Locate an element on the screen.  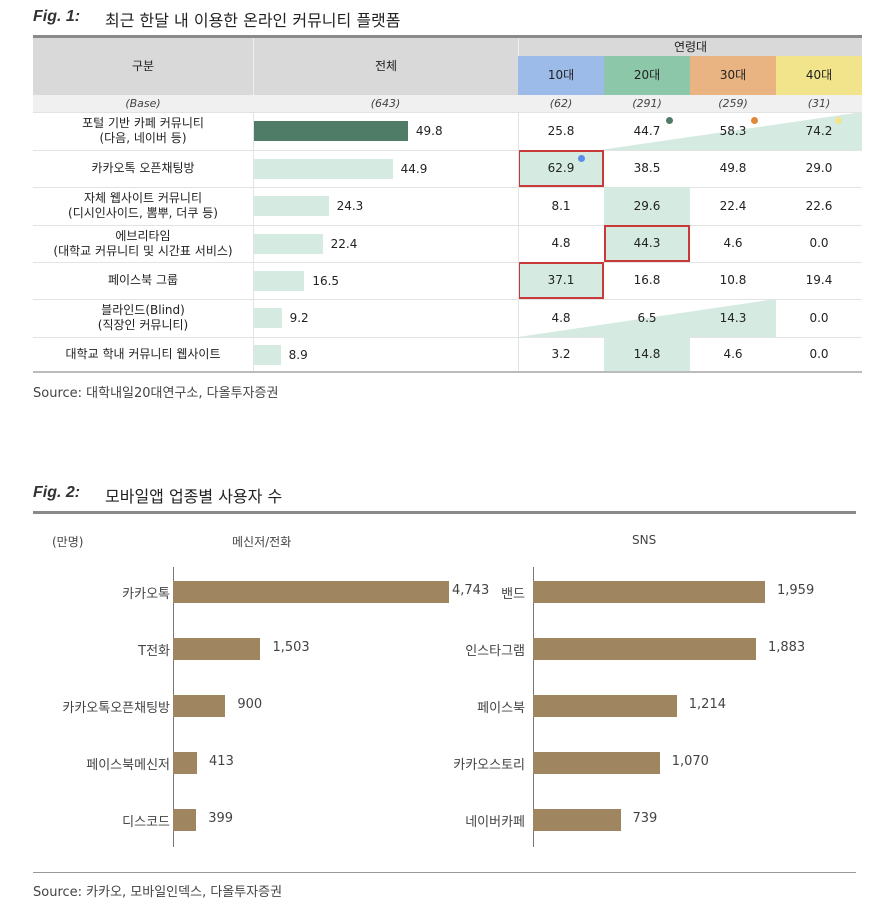
fig2-bottom-rule is located at coordinates (444, 872).